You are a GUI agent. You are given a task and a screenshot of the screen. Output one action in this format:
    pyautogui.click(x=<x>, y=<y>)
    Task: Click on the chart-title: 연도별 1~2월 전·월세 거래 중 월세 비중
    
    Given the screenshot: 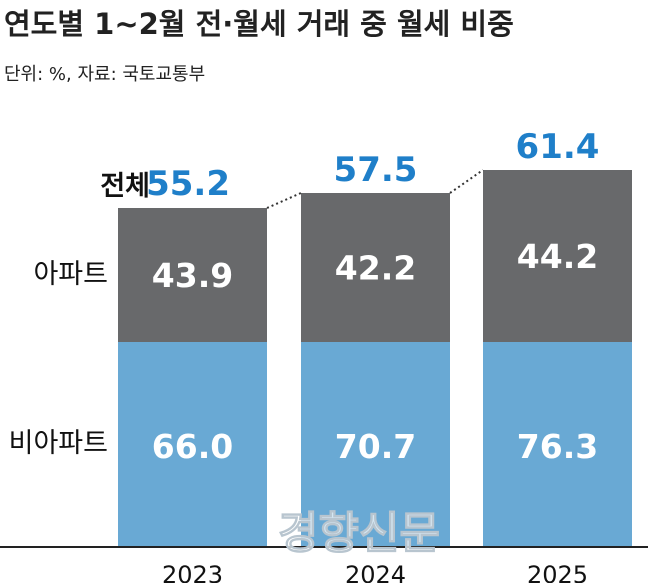 What is the action you would take?
    pyautogui.click(x=259, y=24)
    